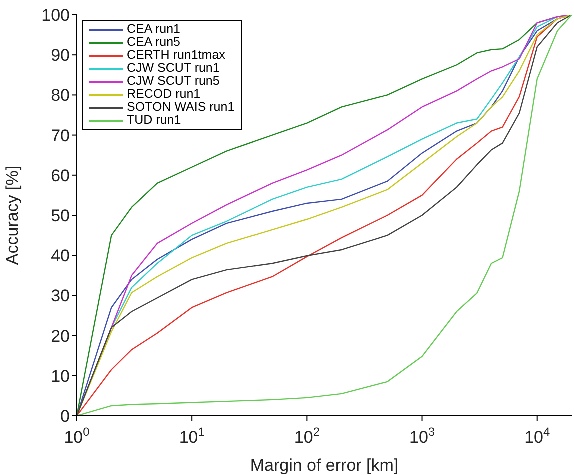  Describe the element at coordinates (324, 465) in the screenshot. I see `x-axis-title: Margin of error [km]` at that location.